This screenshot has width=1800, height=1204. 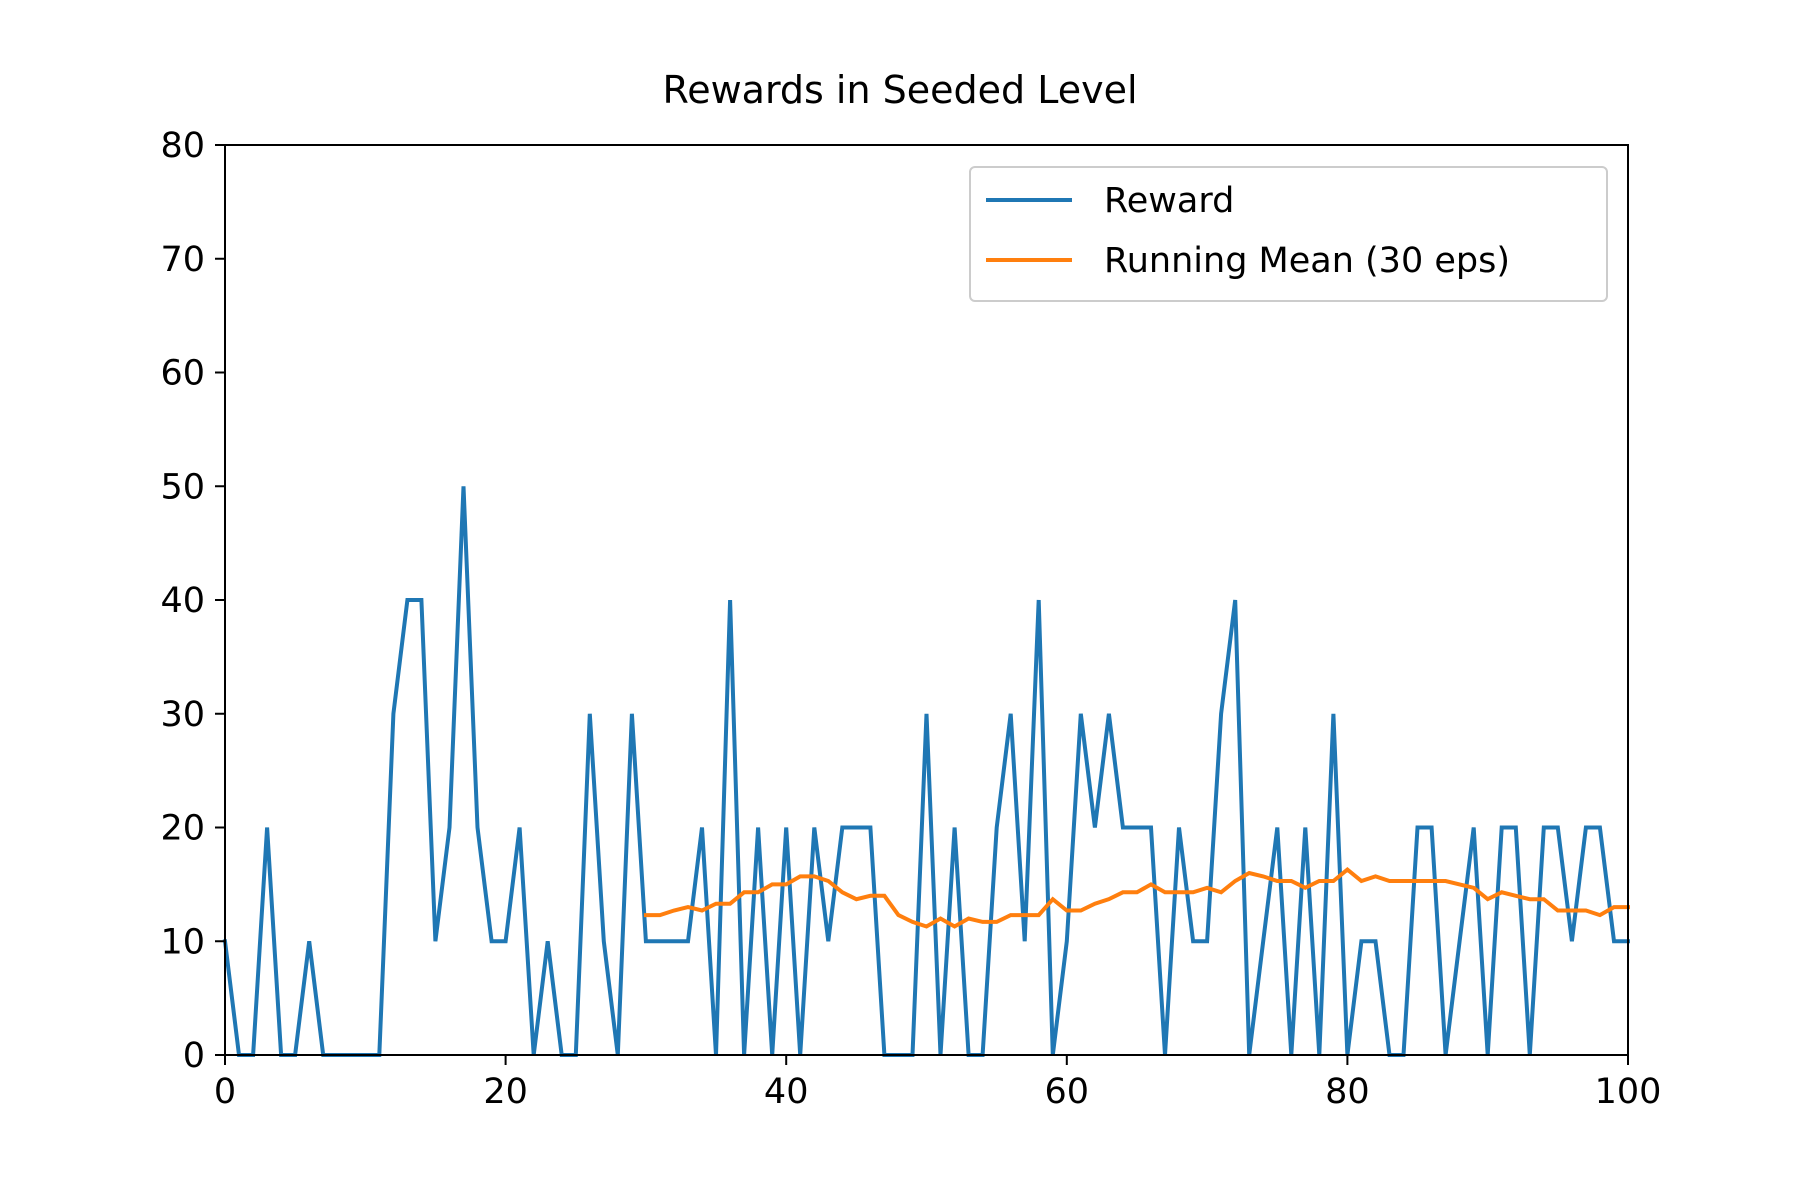 What do you see at coordinates (194, 1056) in the screenshot?
I see `y-tick-label: 0` at bounding box center [194, 1056].